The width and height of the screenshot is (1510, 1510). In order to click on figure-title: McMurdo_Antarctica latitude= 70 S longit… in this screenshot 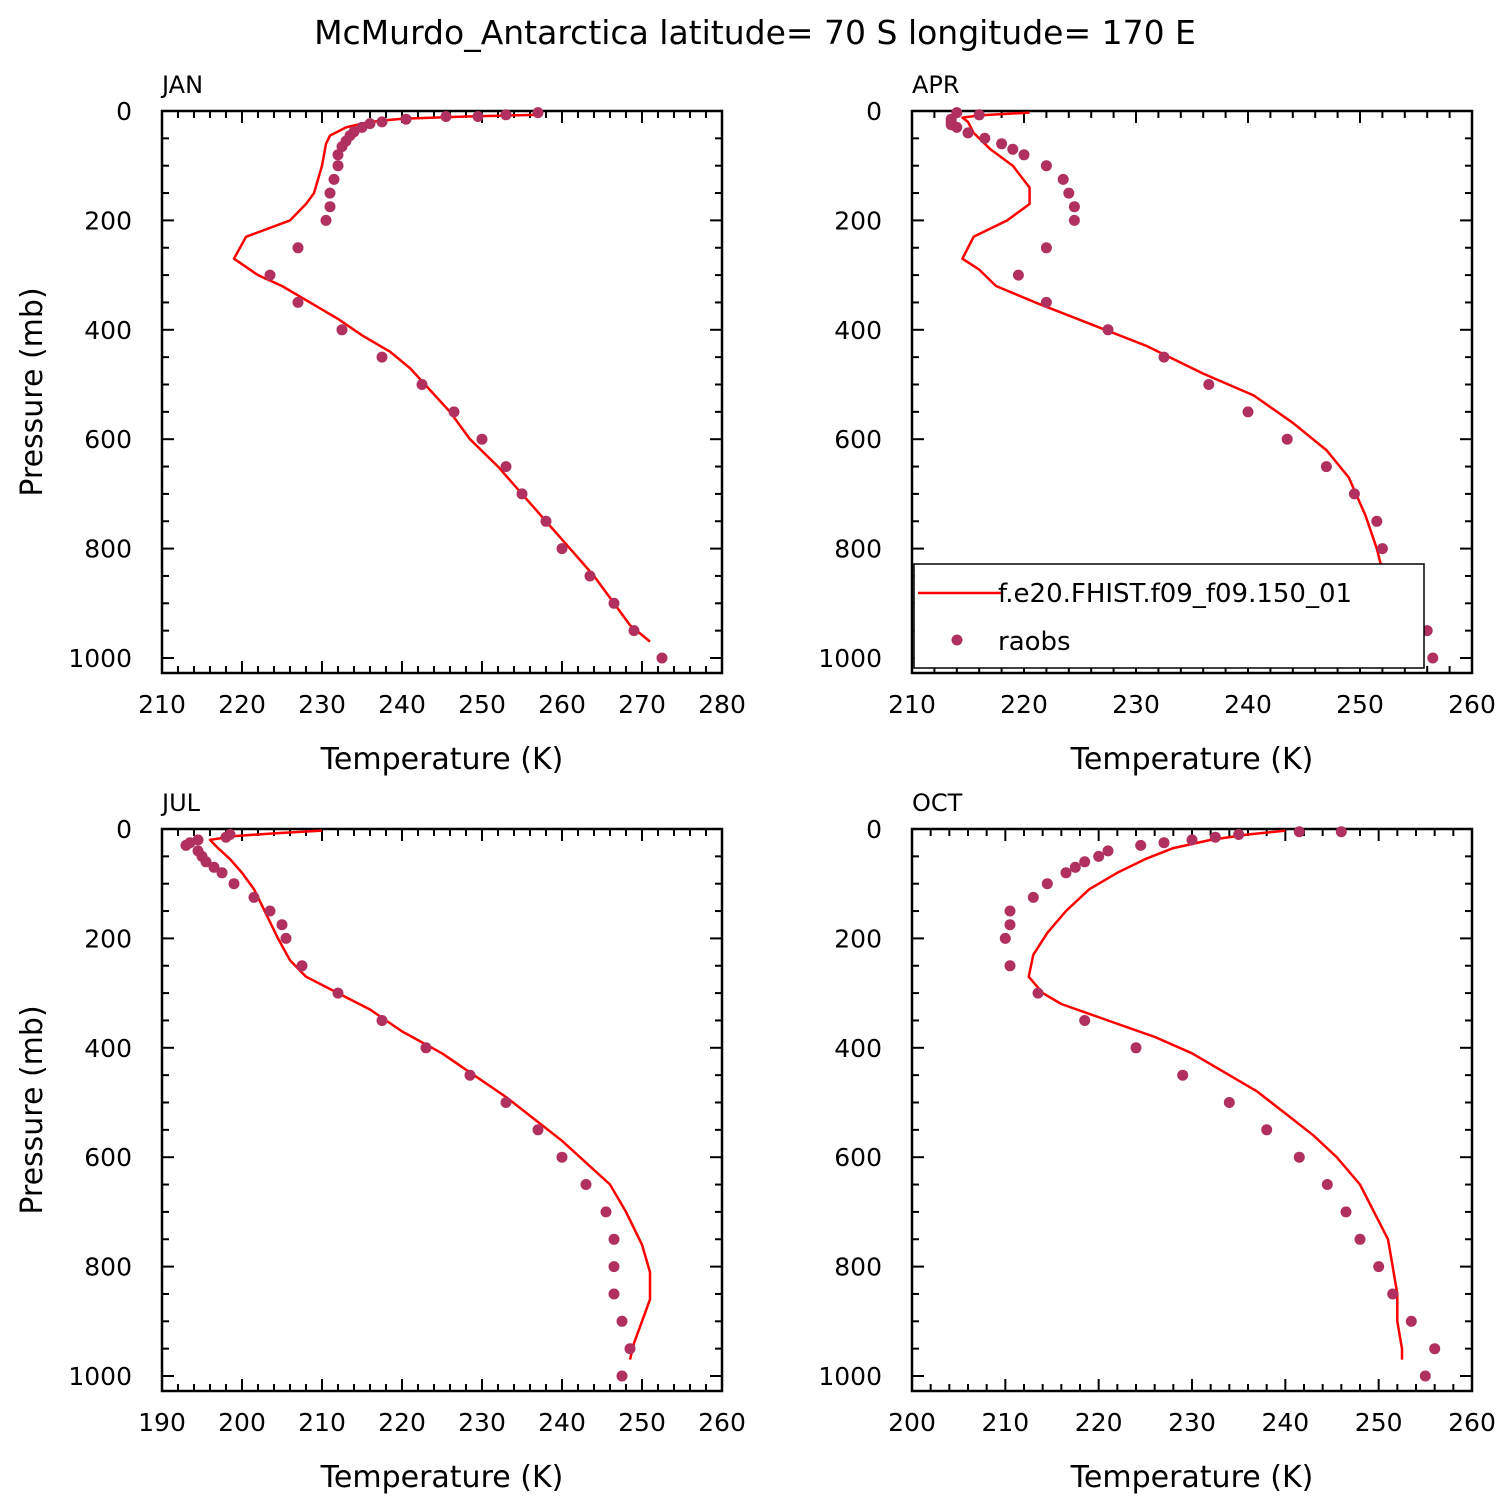, I will do `click(755, 32)`.